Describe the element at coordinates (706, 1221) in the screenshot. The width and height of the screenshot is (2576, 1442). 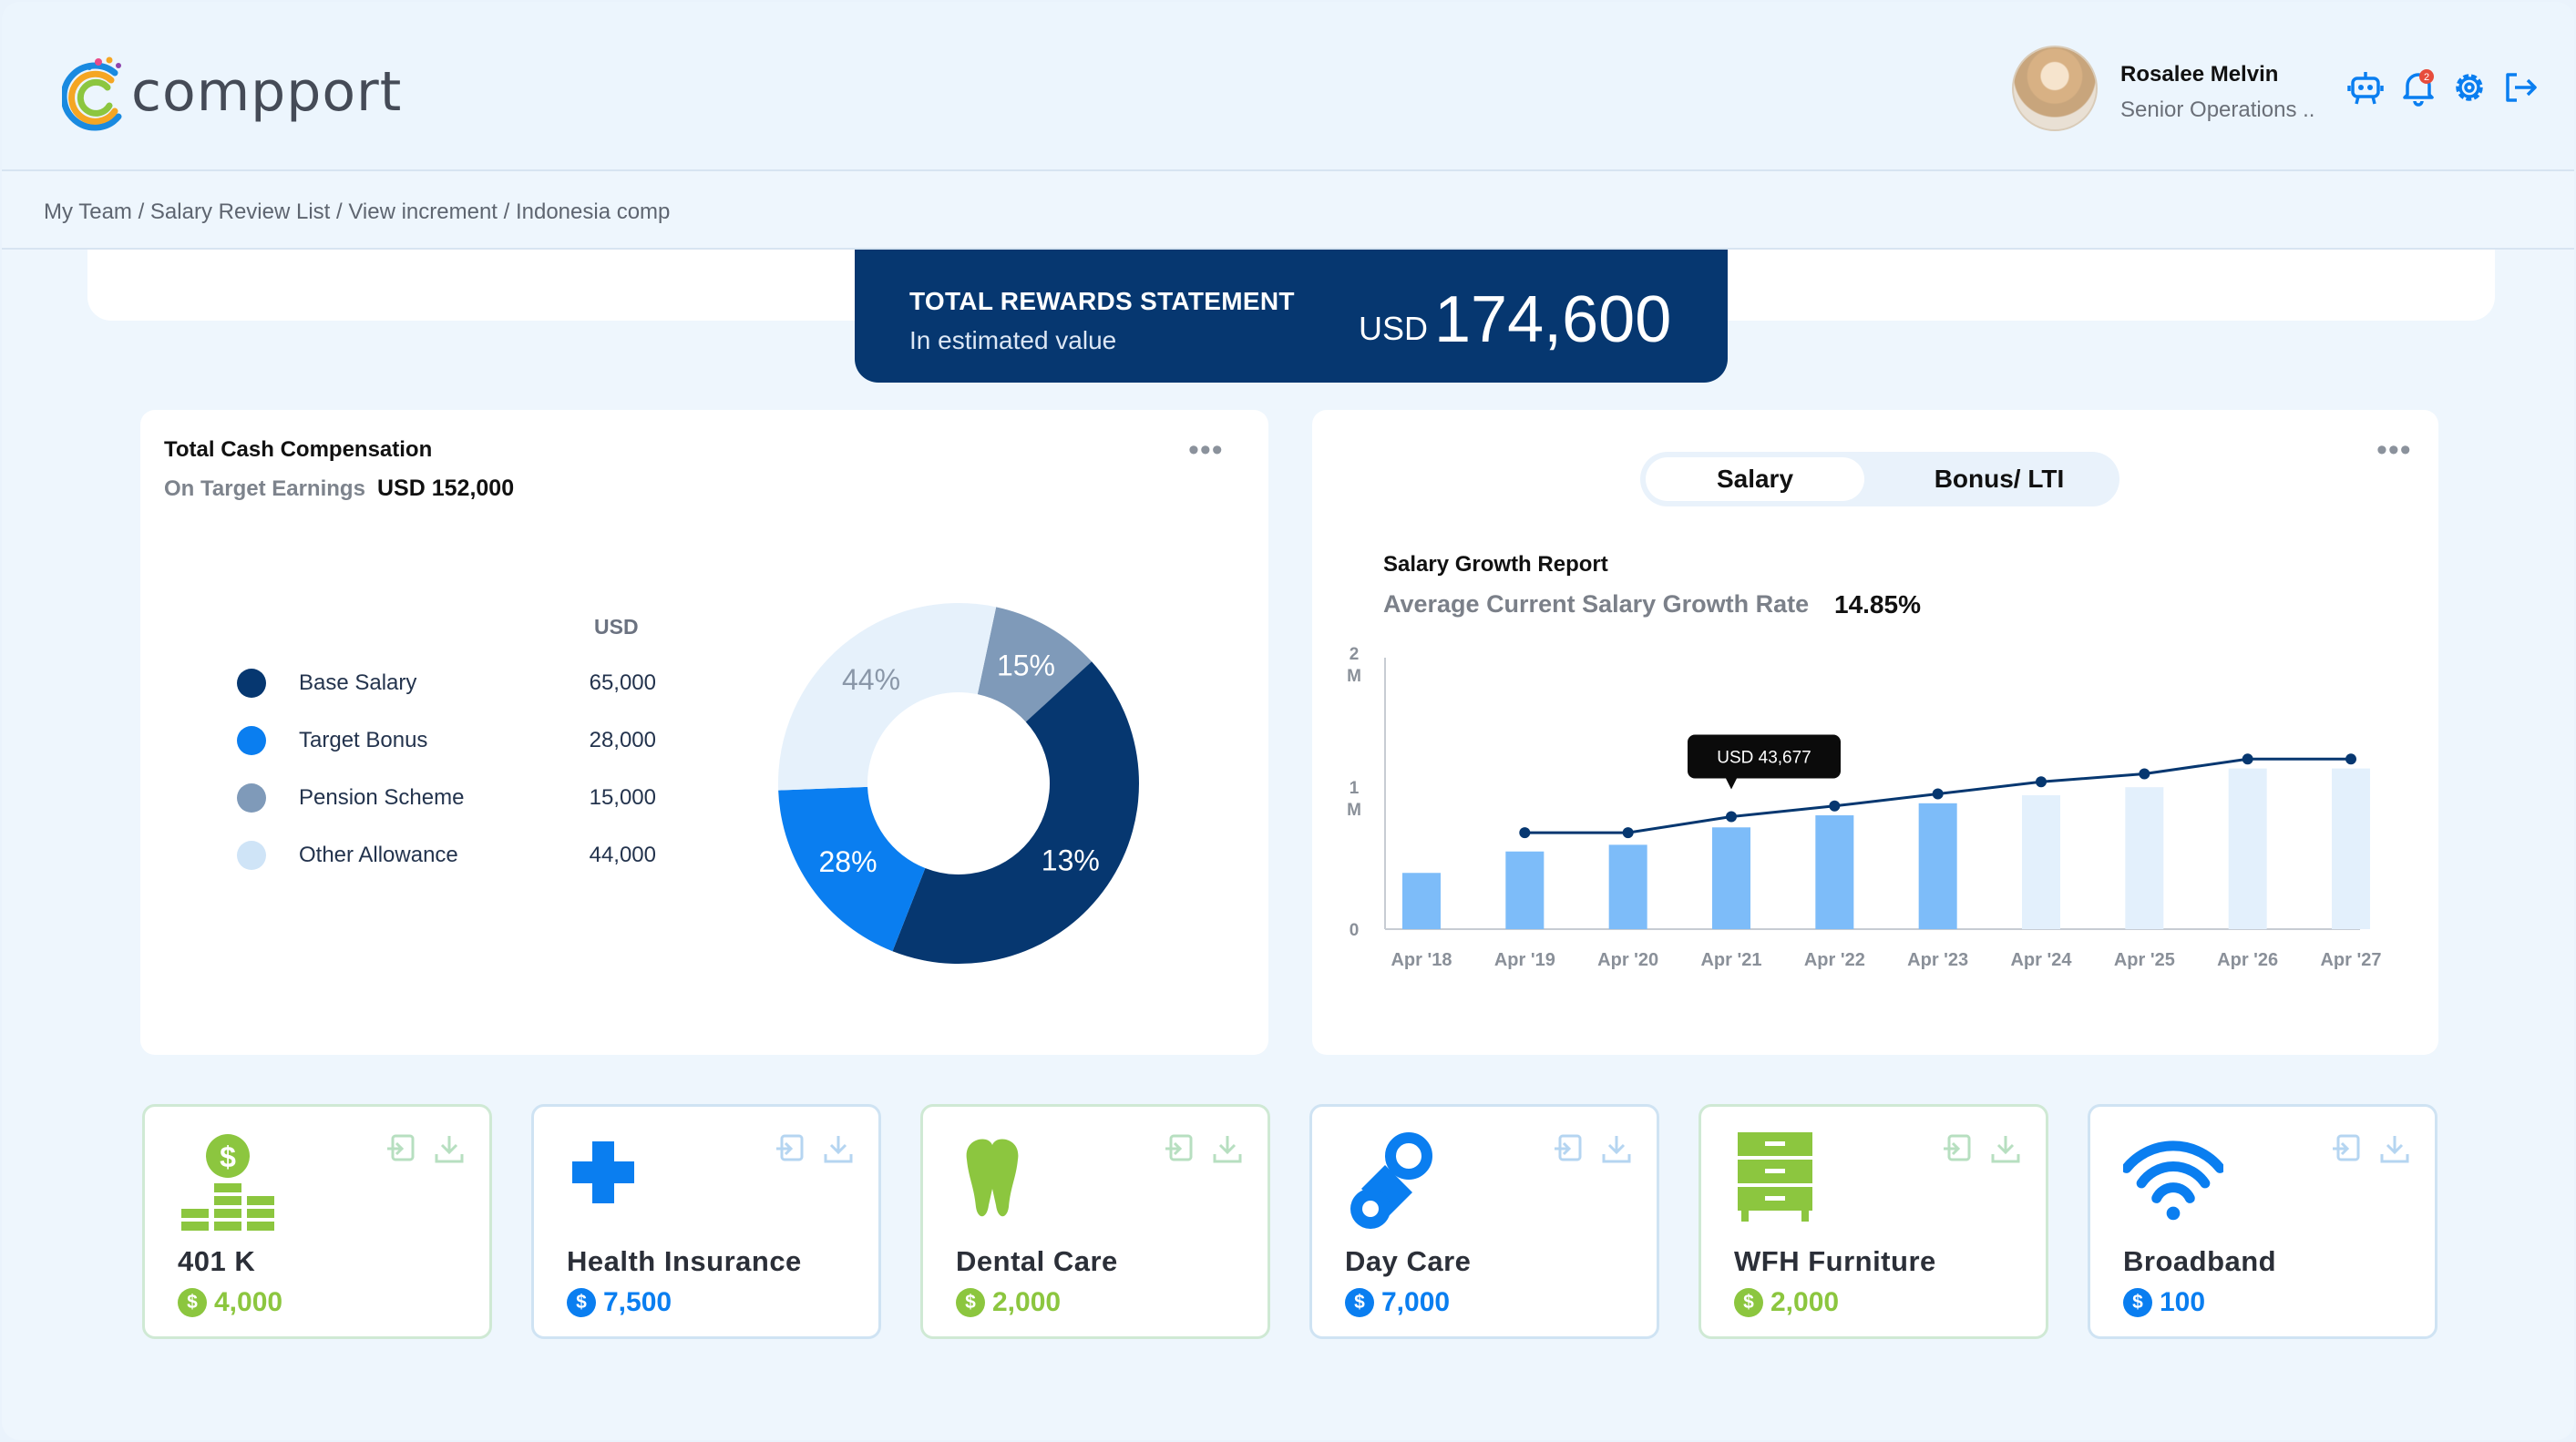
I see `benefit-tile: Health Insurance $ 7,500` at that location.